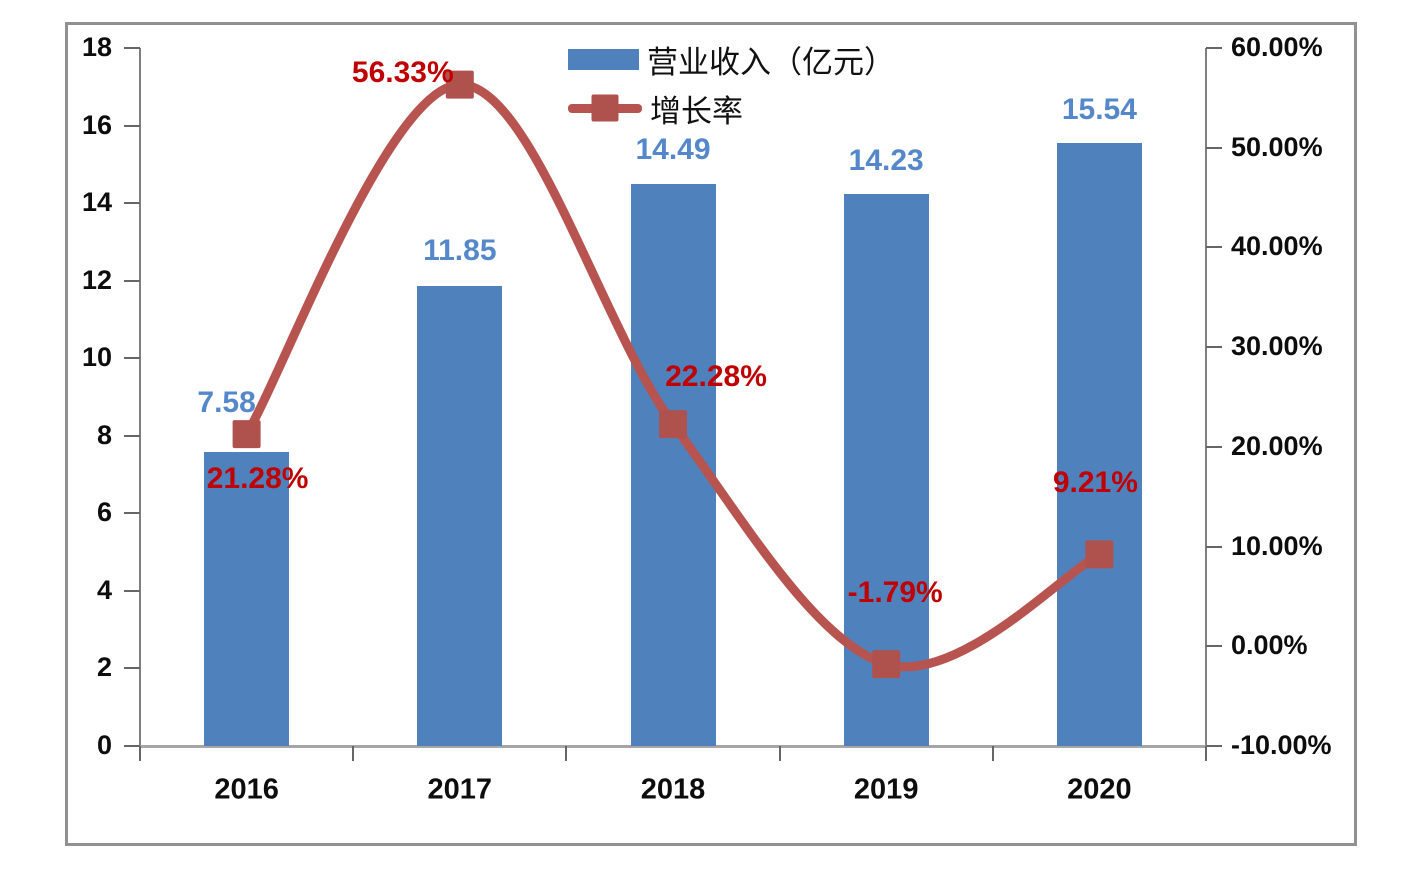 The height and width of the screenshot is (872, 1404). What do you see at coordinates (1277, 445) in the screenshot?
I see `right-axis-label: 20.00%` at bounding box center [1277, 445].